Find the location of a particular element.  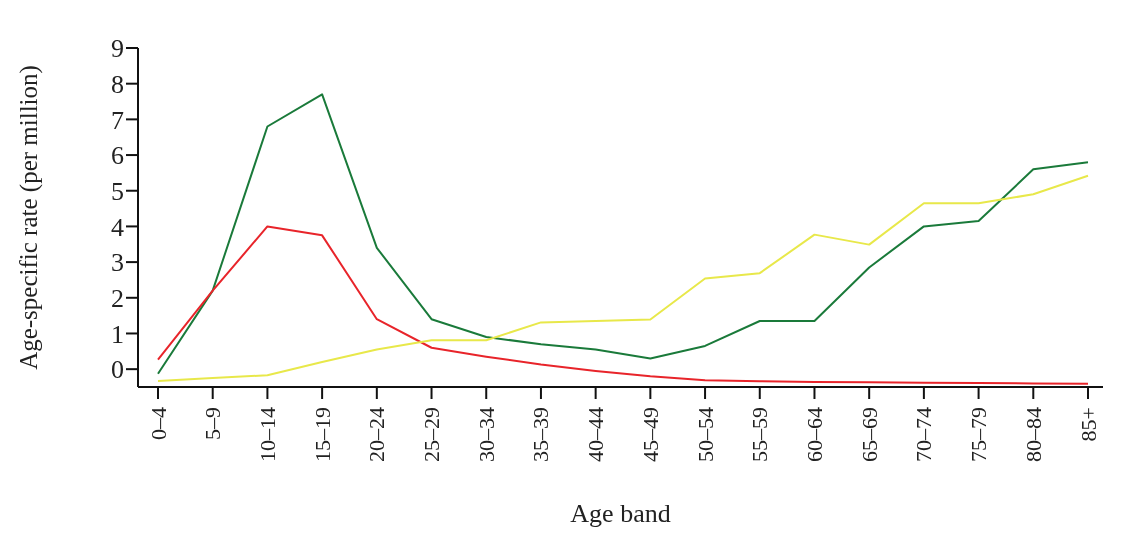

y-tick-label: 5 is located at coordinates (117, 191).